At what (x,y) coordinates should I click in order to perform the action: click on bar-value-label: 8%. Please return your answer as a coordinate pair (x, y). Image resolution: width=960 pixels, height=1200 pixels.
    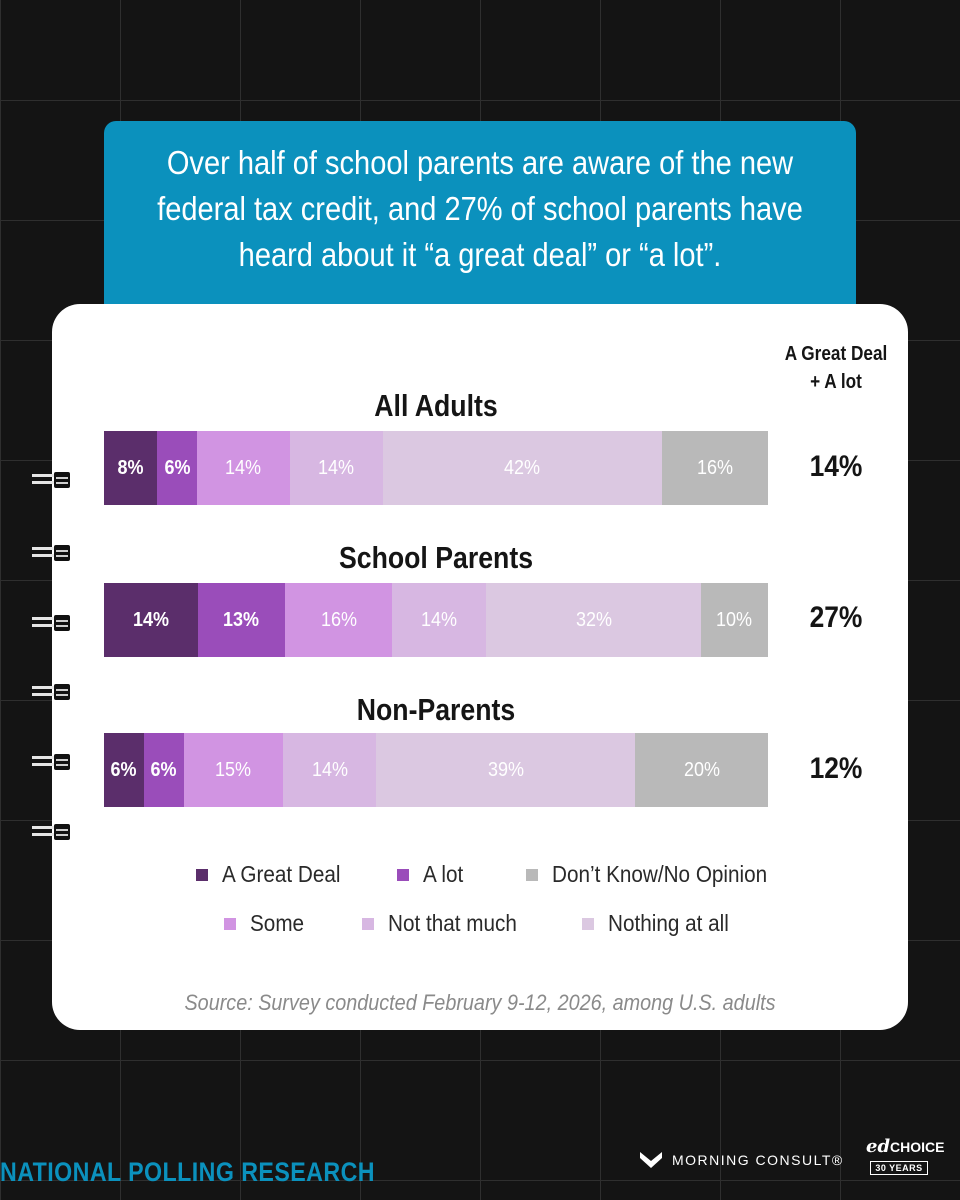
    Looking at the image, I should click on (130, 467).